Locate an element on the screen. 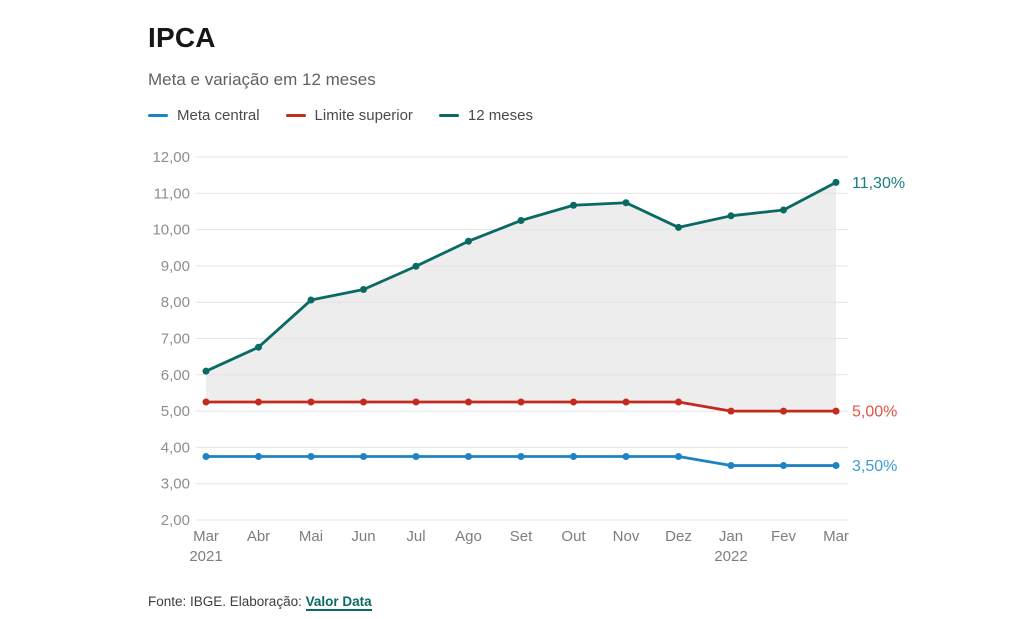 The height and width of the screenshot is (619, 1024). y-tick-label: 11,00 is located at coordinates (172, 193).